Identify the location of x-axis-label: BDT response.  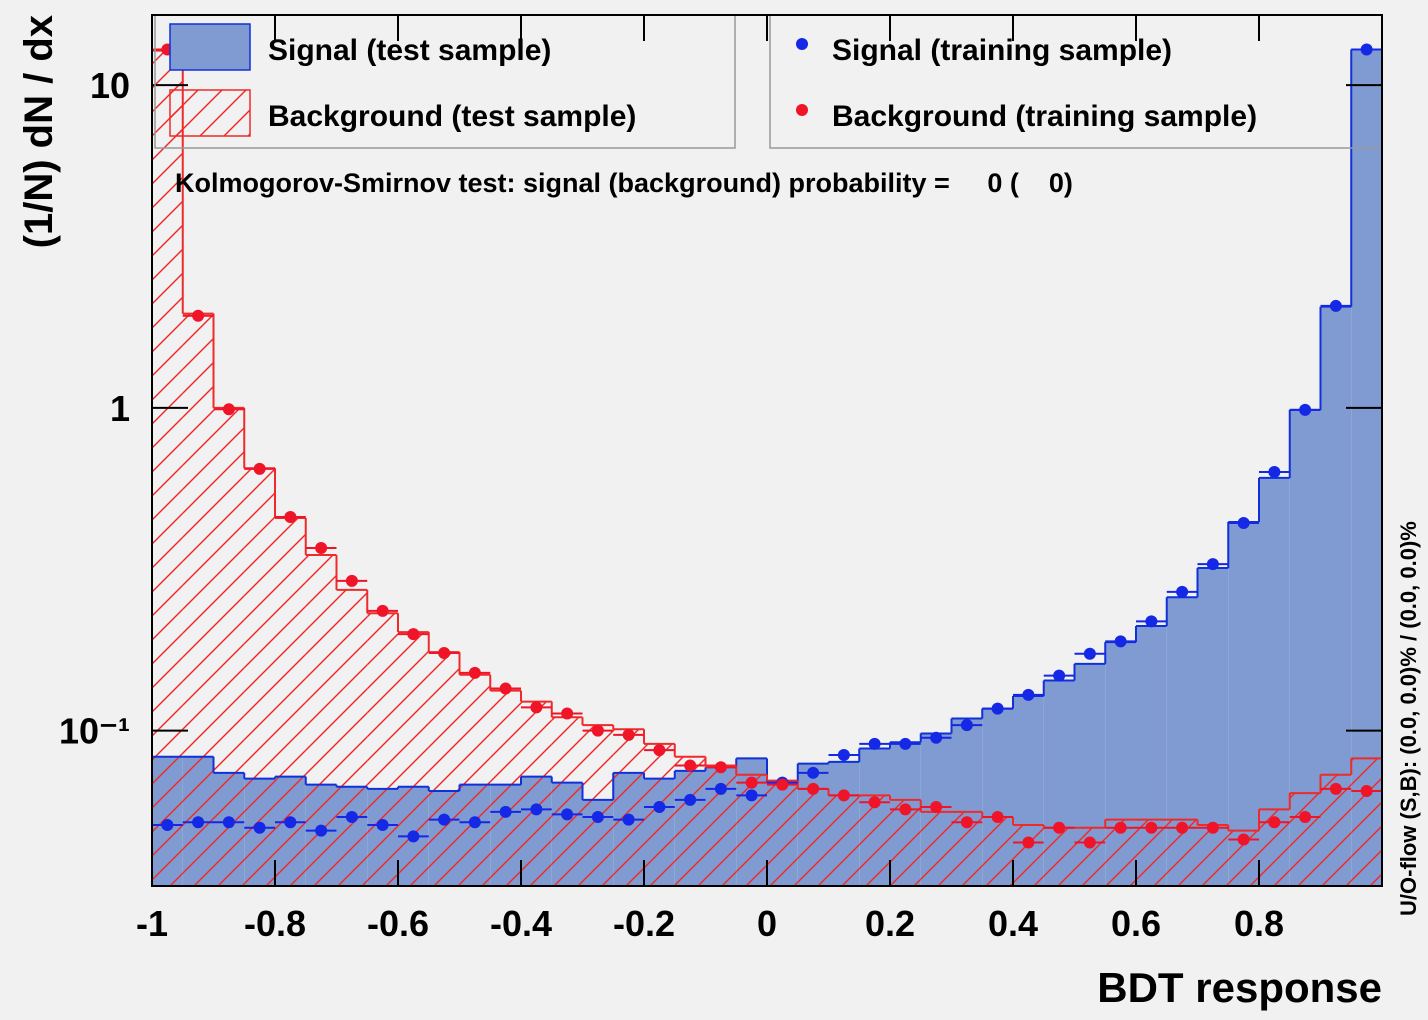
(1239, 987).